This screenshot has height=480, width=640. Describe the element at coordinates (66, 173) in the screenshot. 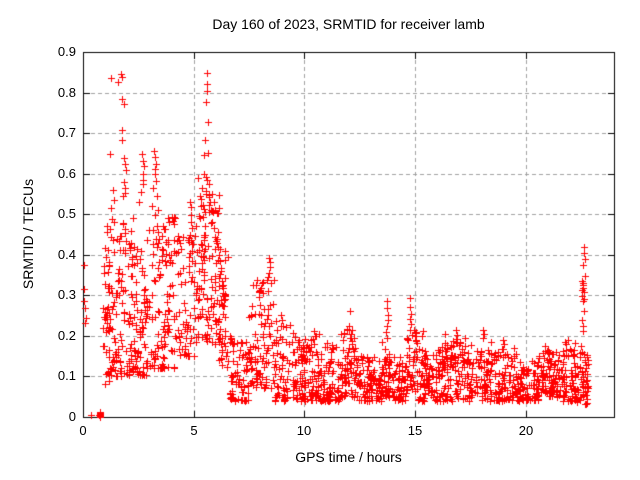

I see `y-tick-label: 0.6` at that location.